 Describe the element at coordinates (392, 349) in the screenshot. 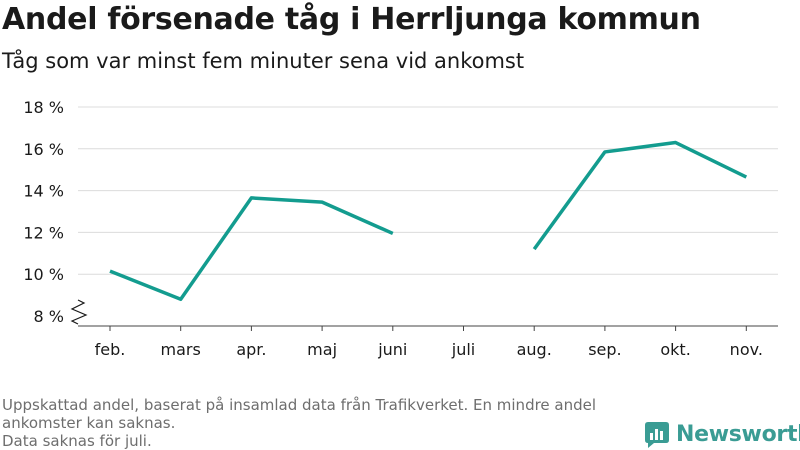

I see `x-tick-label: juni` at that location.